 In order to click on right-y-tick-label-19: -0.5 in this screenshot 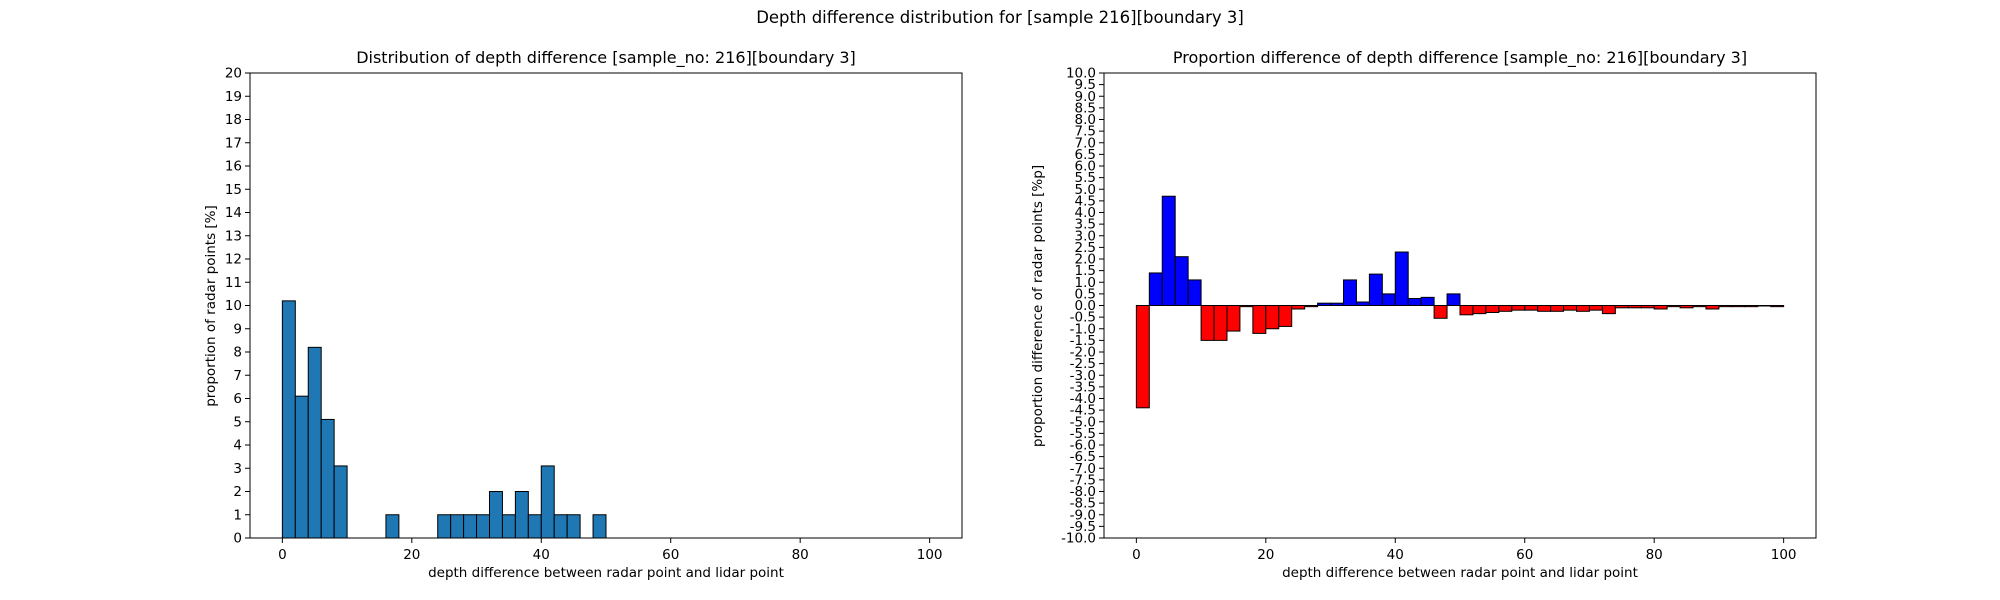, I will do `click(1083, 318)`.